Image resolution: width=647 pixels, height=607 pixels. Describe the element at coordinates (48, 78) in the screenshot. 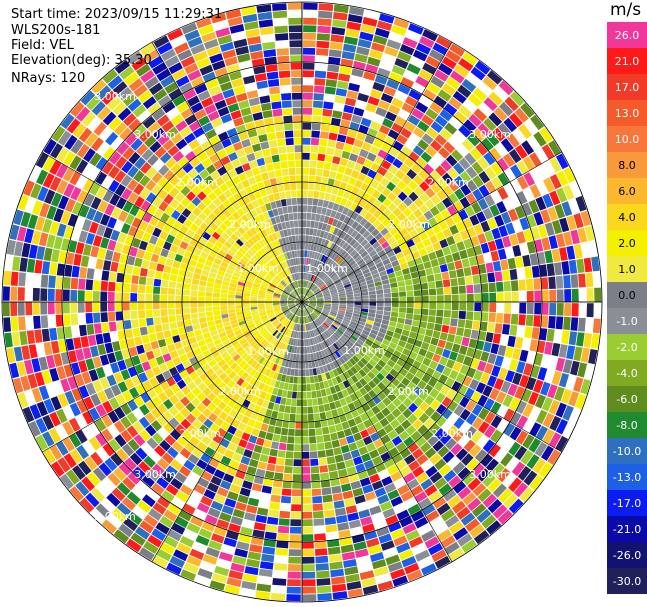

I see `nrays-text: NRays: 120` at that location.